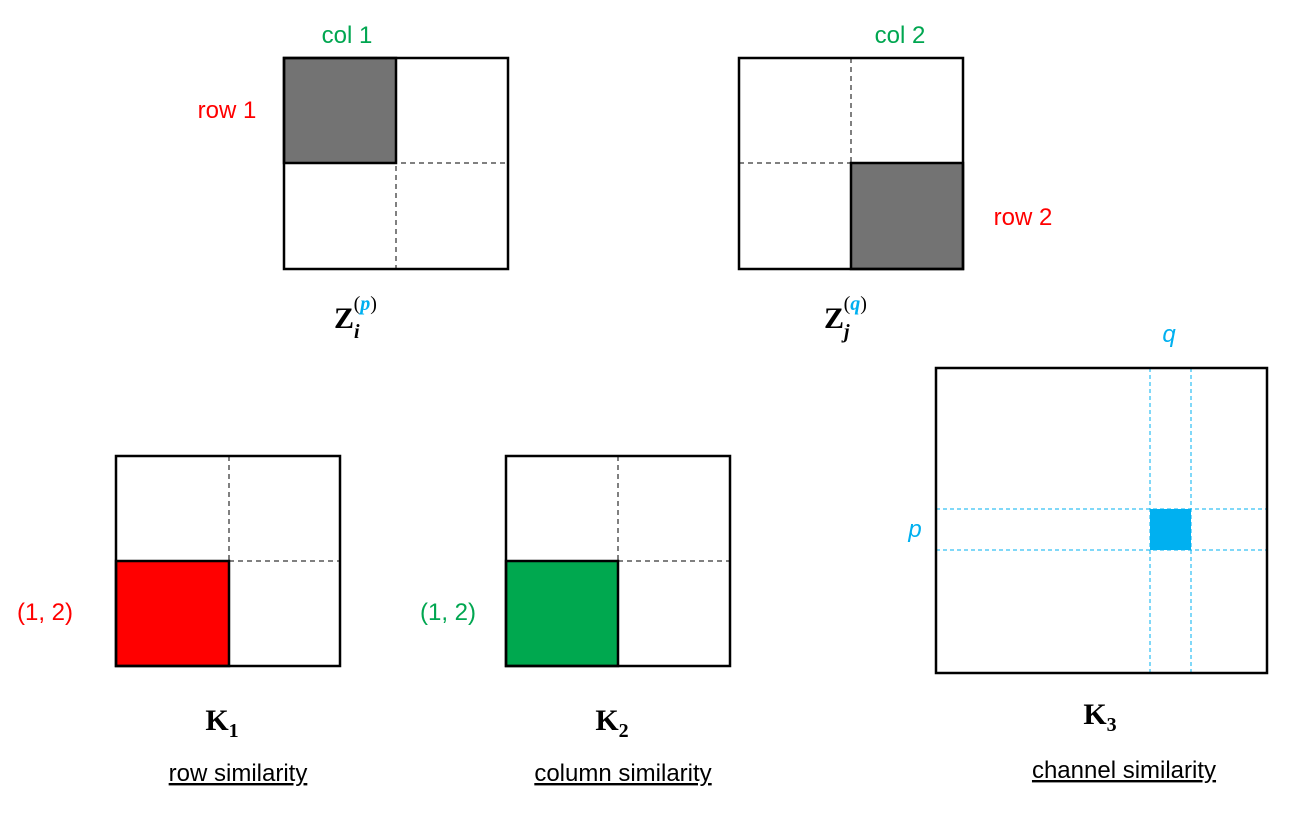  Describe the element at coordinates (234, 731) in the screenshot. I see `sub: 1` at that location.